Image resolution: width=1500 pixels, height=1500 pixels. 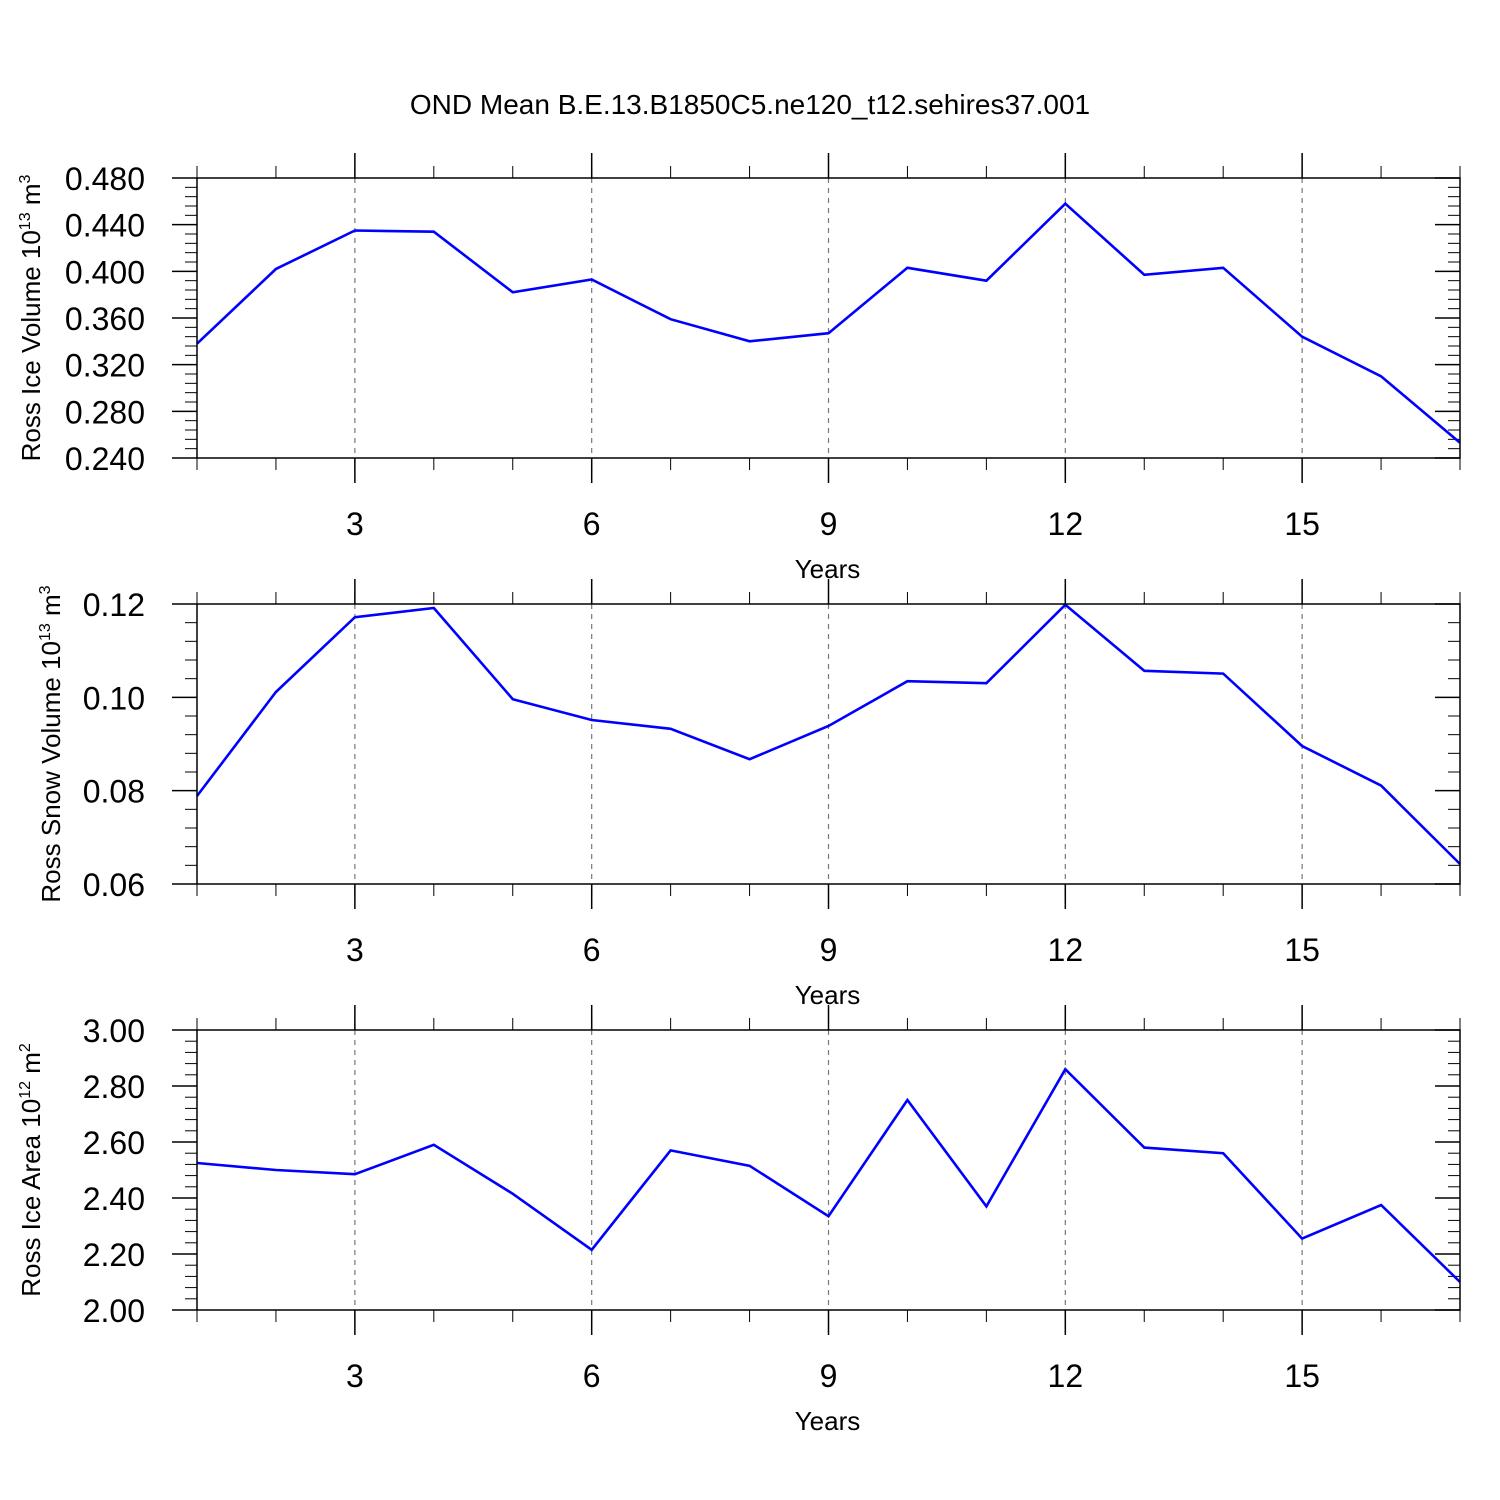 What do you see at coordinates (105, 319) in the screenshot?
I see `y-tick-label: 0.360` at bounding box center [105, 319].